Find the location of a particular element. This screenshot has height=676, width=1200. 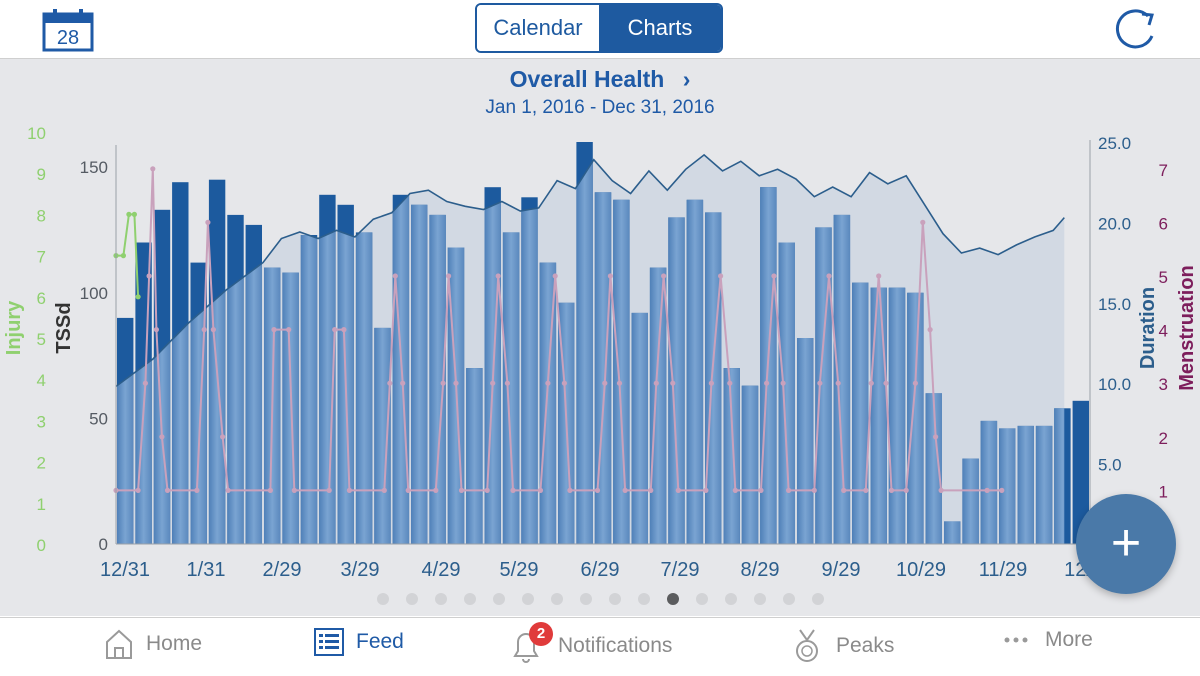

tab-feed: Feed is located at coordinates (359, 642).